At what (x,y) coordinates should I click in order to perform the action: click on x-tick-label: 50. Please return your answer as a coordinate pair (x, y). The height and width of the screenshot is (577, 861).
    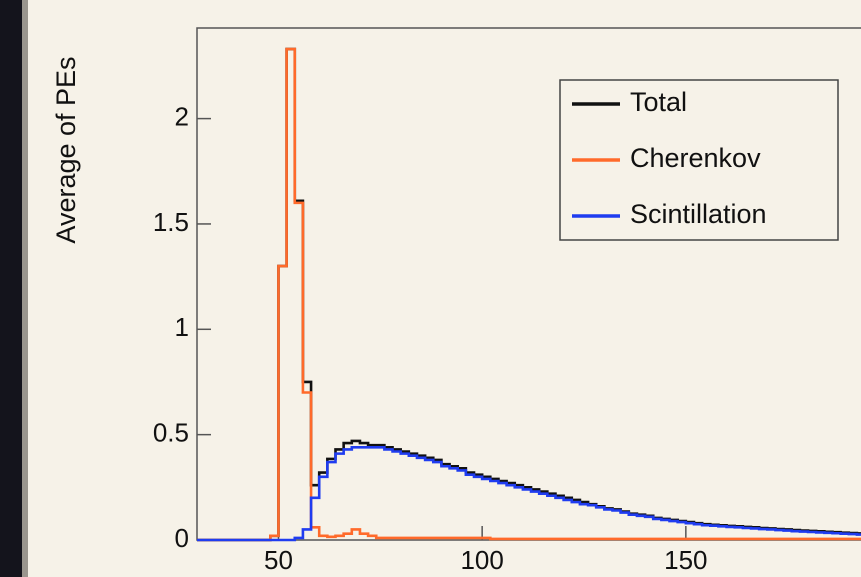
    Looking at the image, I should click on (278, 560).